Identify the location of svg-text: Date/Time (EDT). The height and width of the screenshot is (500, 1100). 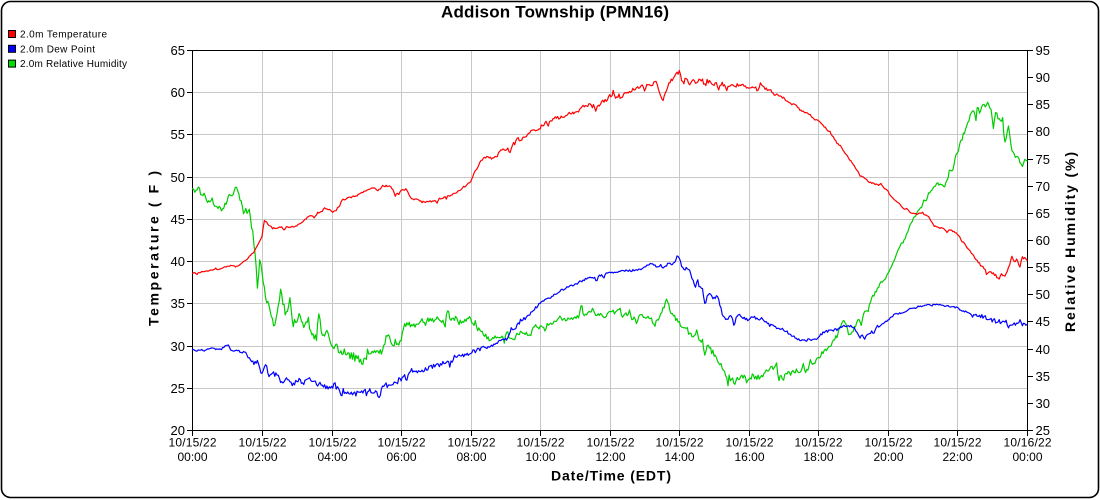
(611, 476).